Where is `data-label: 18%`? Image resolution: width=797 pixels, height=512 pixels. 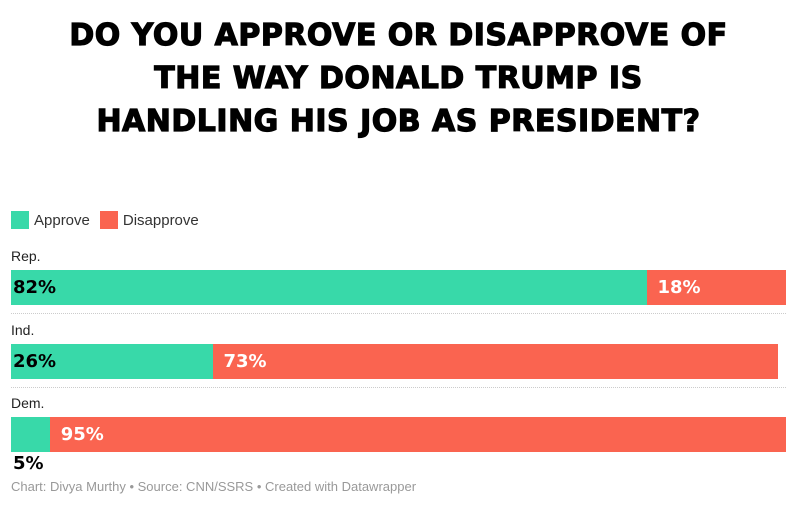 data-label: 18% is located at coordinates (679, 287).